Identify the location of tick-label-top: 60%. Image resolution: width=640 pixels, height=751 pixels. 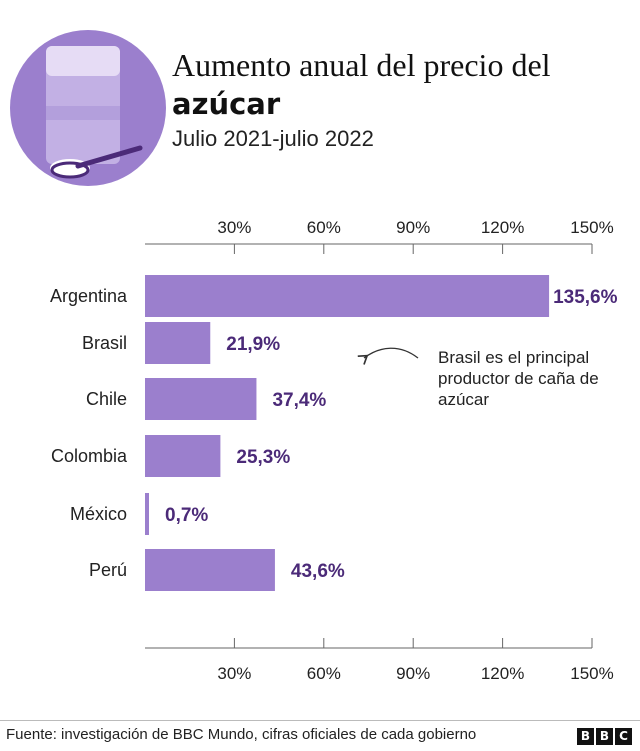
(324, 227).